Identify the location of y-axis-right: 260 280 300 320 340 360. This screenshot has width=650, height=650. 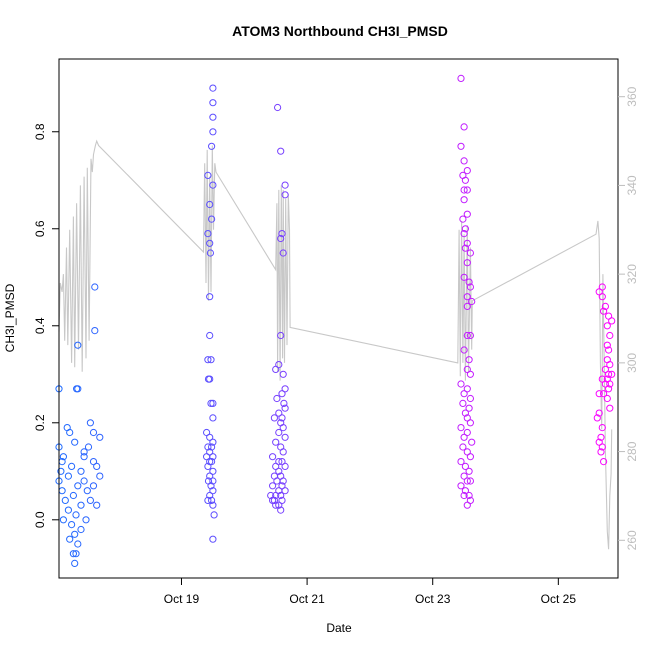
(628, 318).